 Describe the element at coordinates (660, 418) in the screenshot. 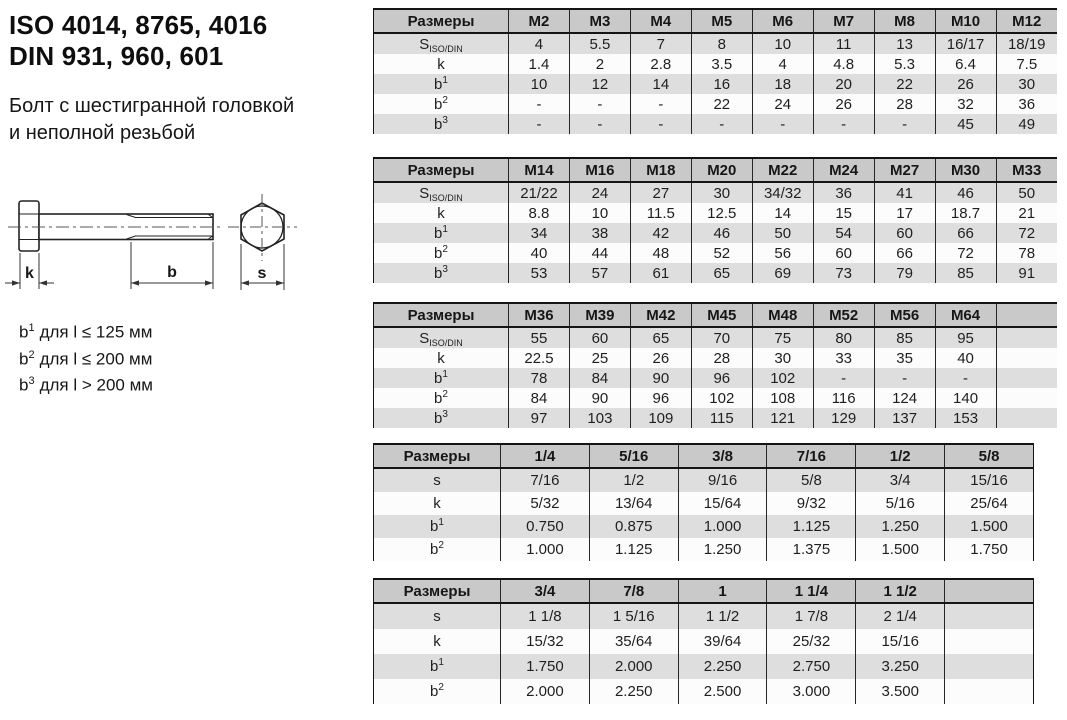

I see `value-cell: 109` at that location.